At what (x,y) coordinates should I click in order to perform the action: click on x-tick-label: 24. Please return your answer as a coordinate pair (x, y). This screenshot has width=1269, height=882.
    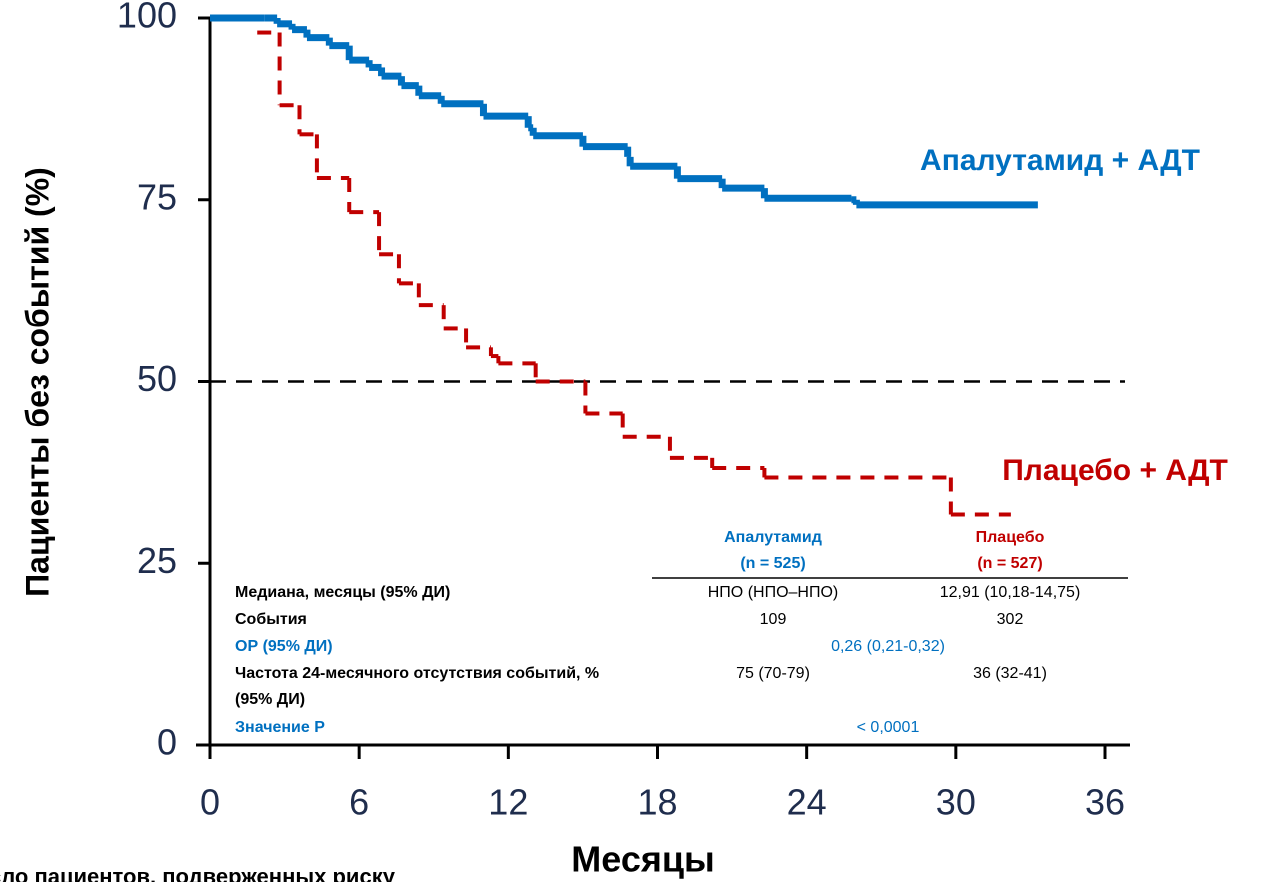
    Looking at the image, I should click on (807, 802).